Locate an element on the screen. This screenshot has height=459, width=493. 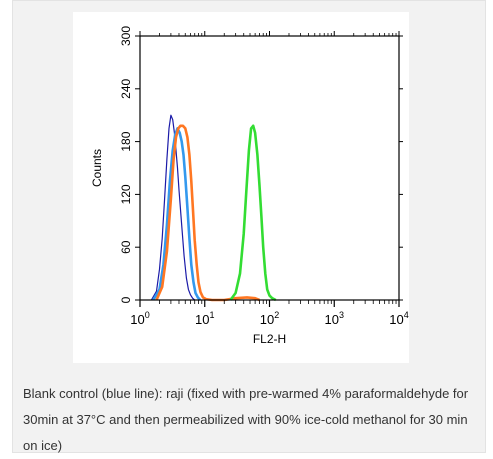
y-tick-label: 120 is located at coordinates (126, 194).